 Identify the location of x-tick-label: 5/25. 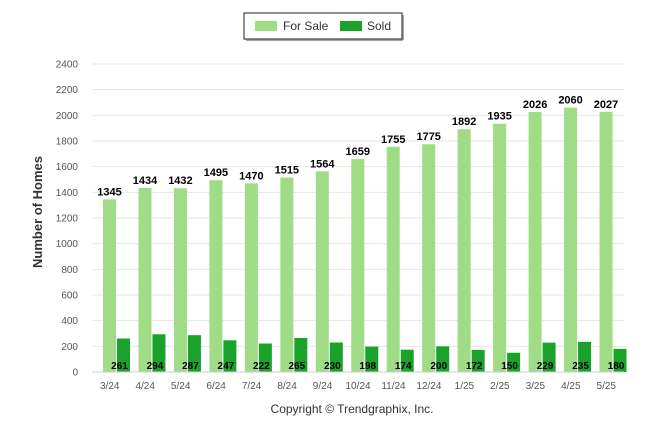
(607, 386).